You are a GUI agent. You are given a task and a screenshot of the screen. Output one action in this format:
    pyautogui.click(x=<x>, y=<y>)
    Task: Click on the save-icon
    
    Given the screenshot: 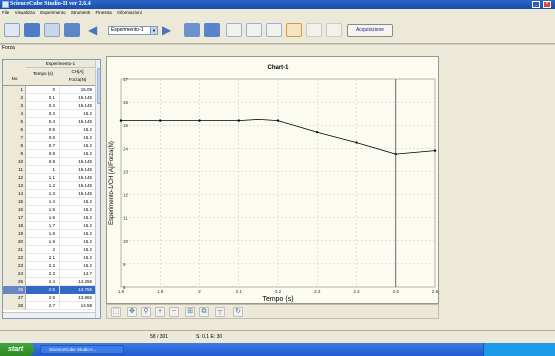 What is the action you would take?
    pyautogui.click(x=52, y=30)
    